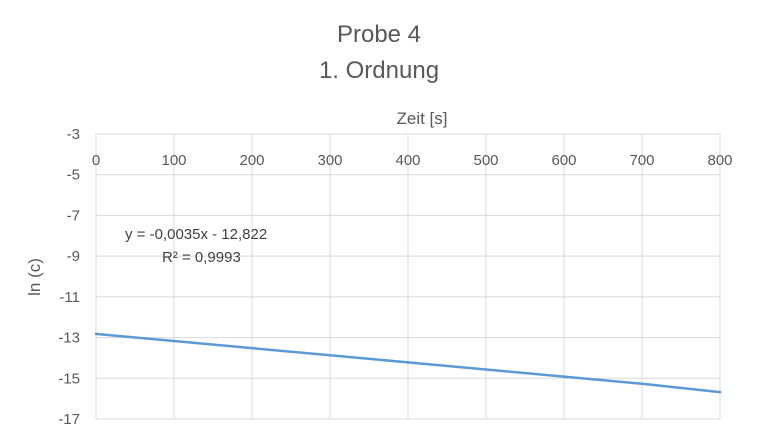 The image size is (758, 444). I want to click on y-axis-ticks: -3 -5 -7 -9 -11 -13 -15 -17, so click(69, 277).